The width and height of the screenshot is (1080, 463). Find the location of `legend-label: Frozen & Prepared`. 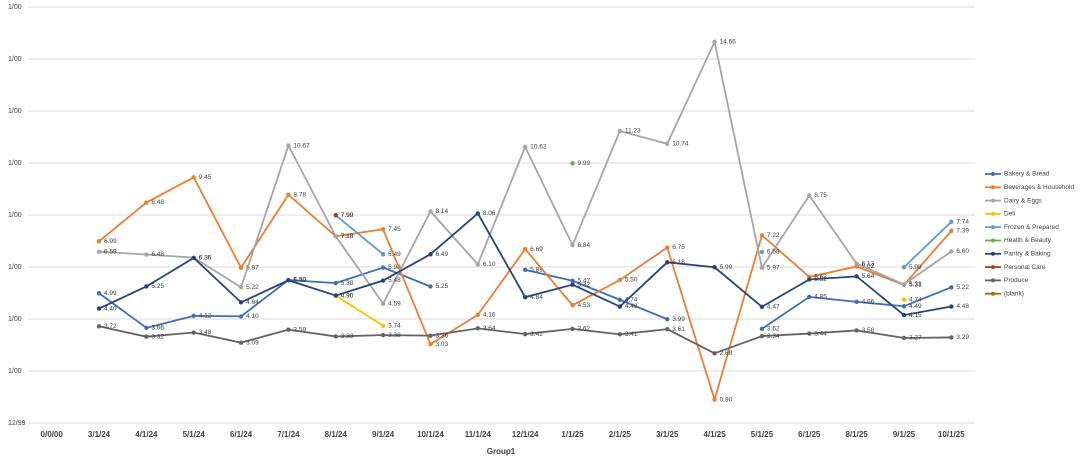

legend-label: Frozen & Prepared is located at coordinates (1031, 227).